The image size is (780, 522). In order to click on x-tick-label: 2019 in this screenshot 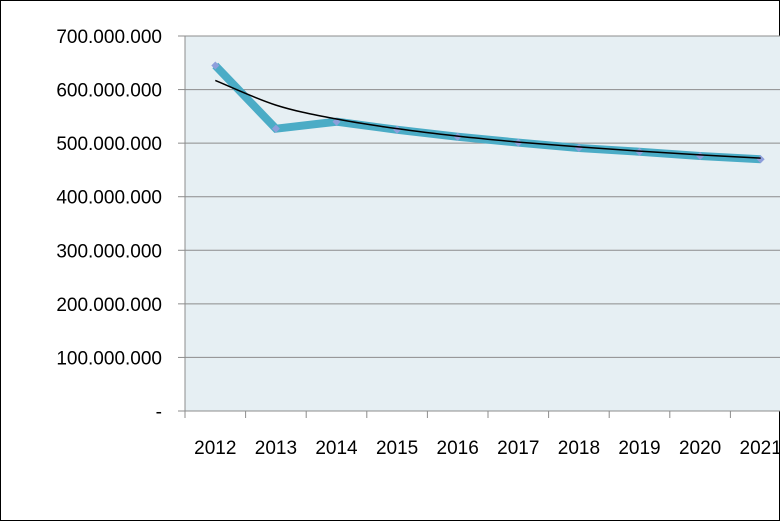, I will do `click(639, 448)`.